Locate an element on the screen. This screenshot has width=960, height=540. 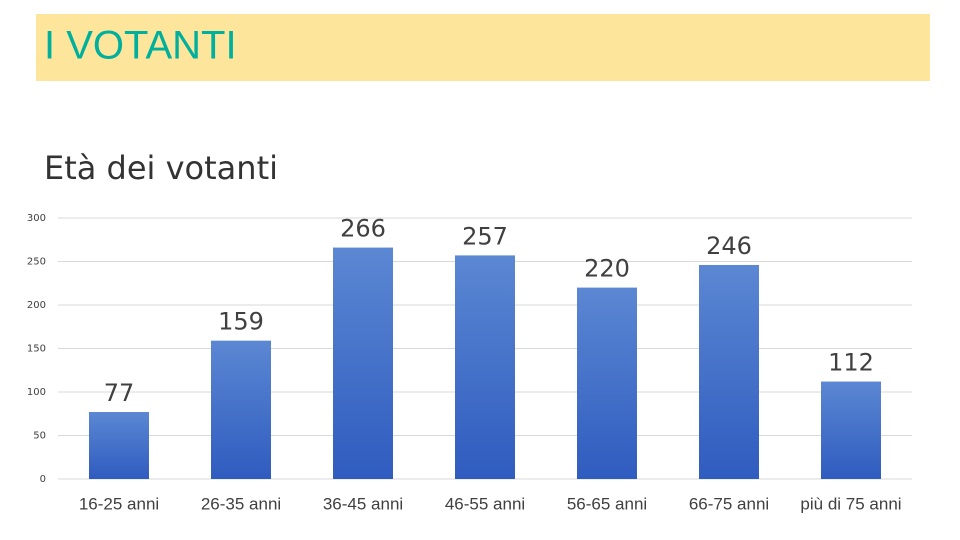
x-tick-label: 46-55 anni is located at coordinates (485, 503).